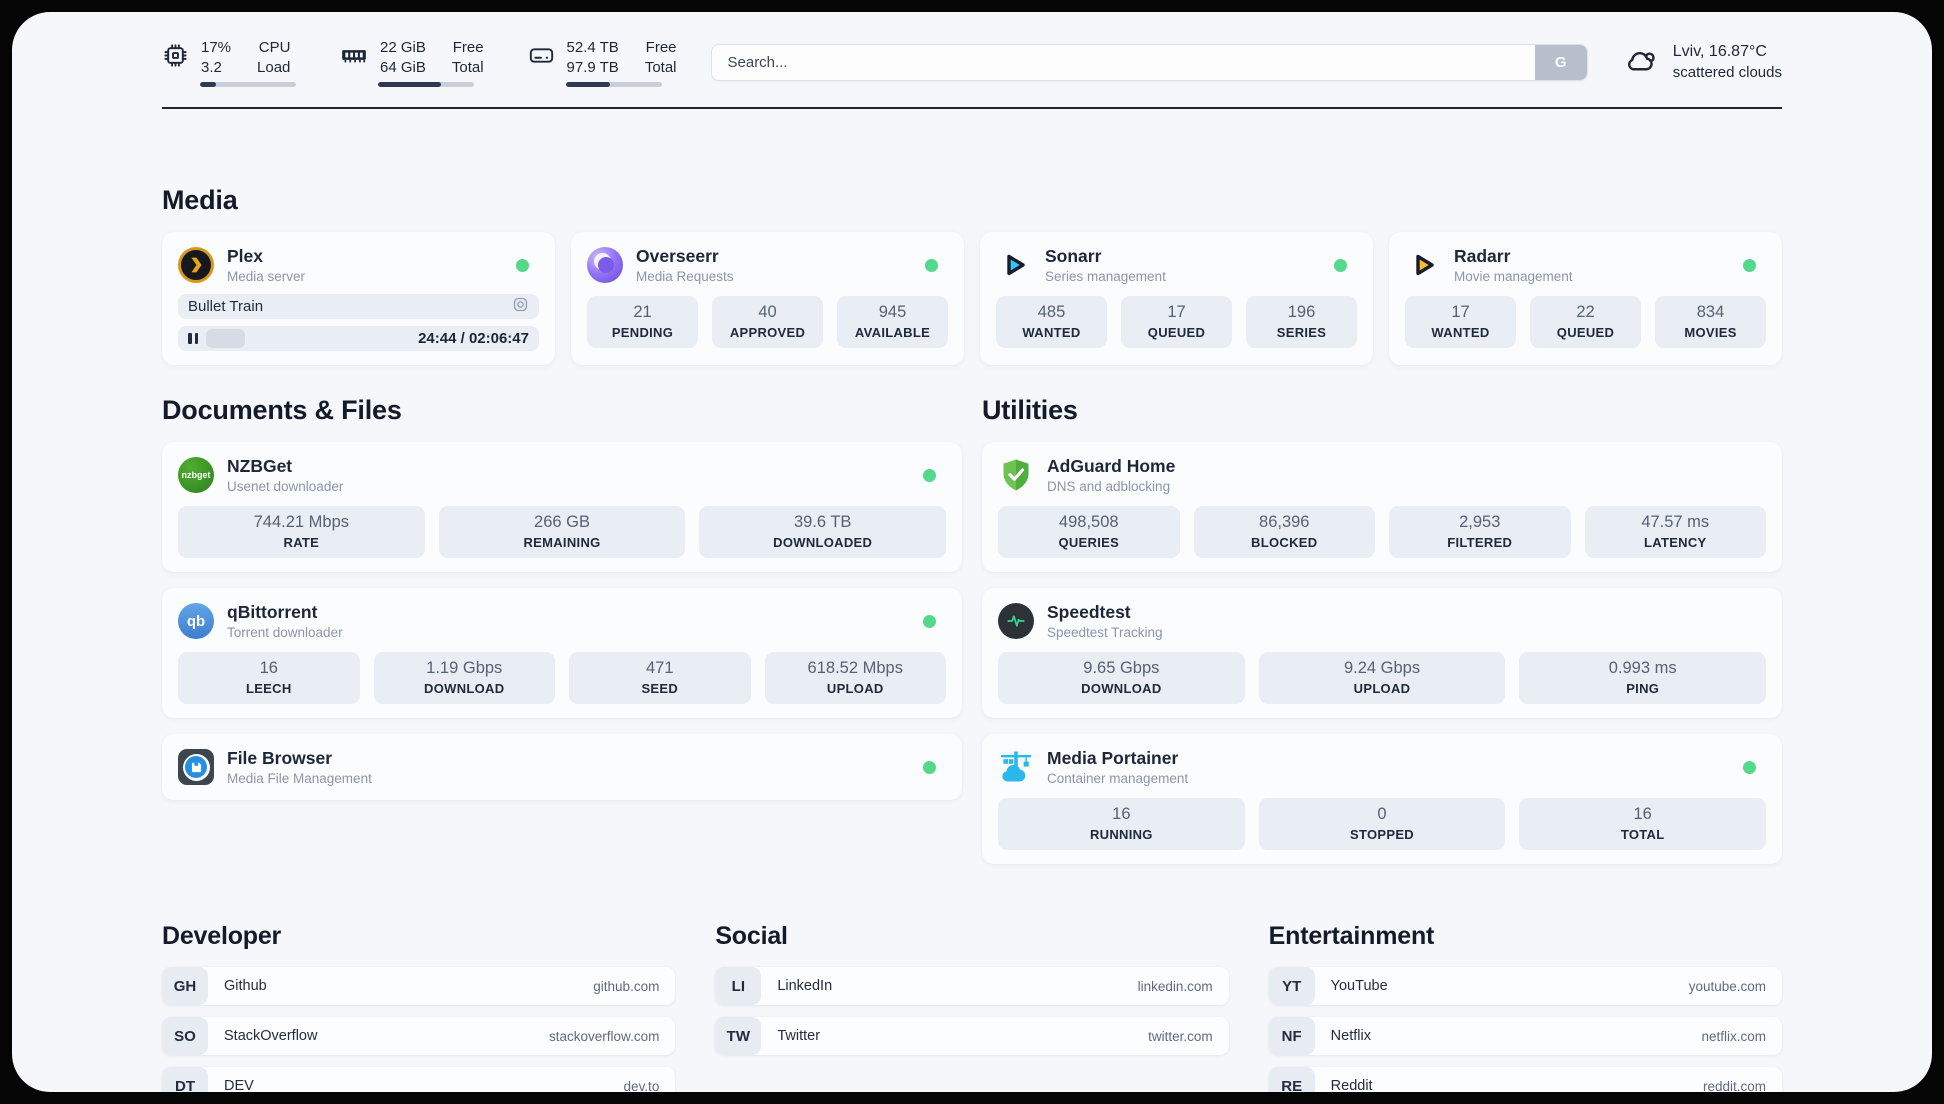 This screenshot has height=1104, width=1944. I want to click on stat-tile: 9.24 Gbps UPLOAD, so click(1382, 678).